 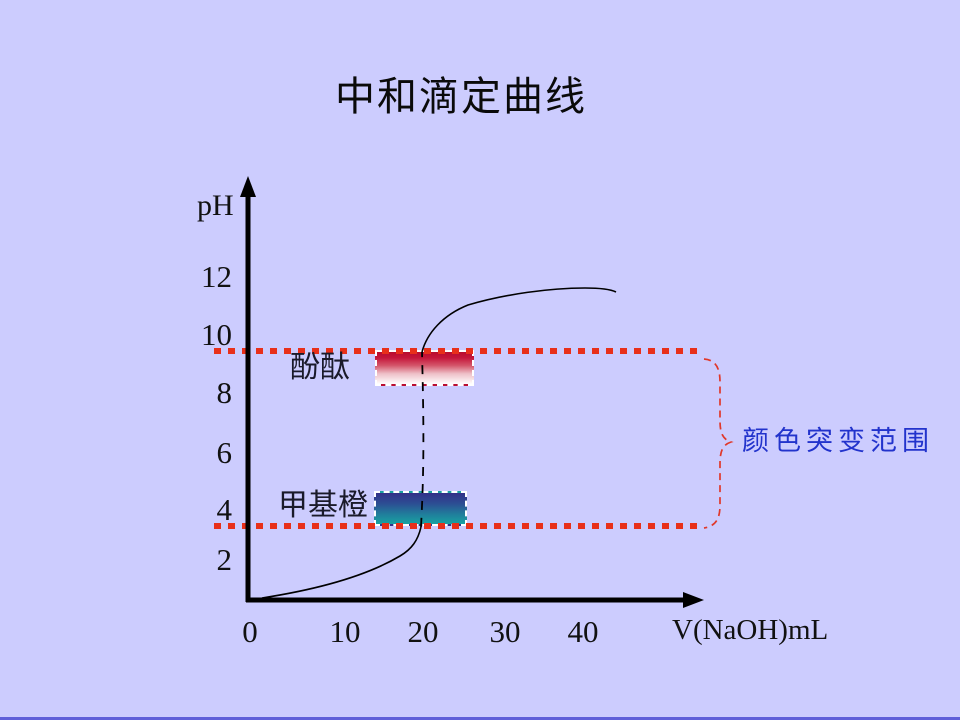 What do you see at coordinates (345, 631) in the screenshot?
I see `x-tick-10: 10` at bounding box center [345, 631].